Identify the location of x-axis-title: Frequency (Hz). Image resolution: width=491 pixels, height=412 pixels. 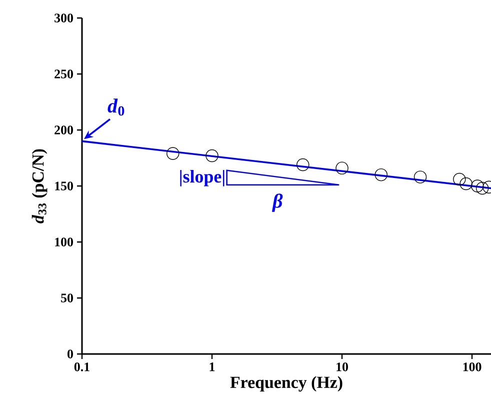
(286, 384).